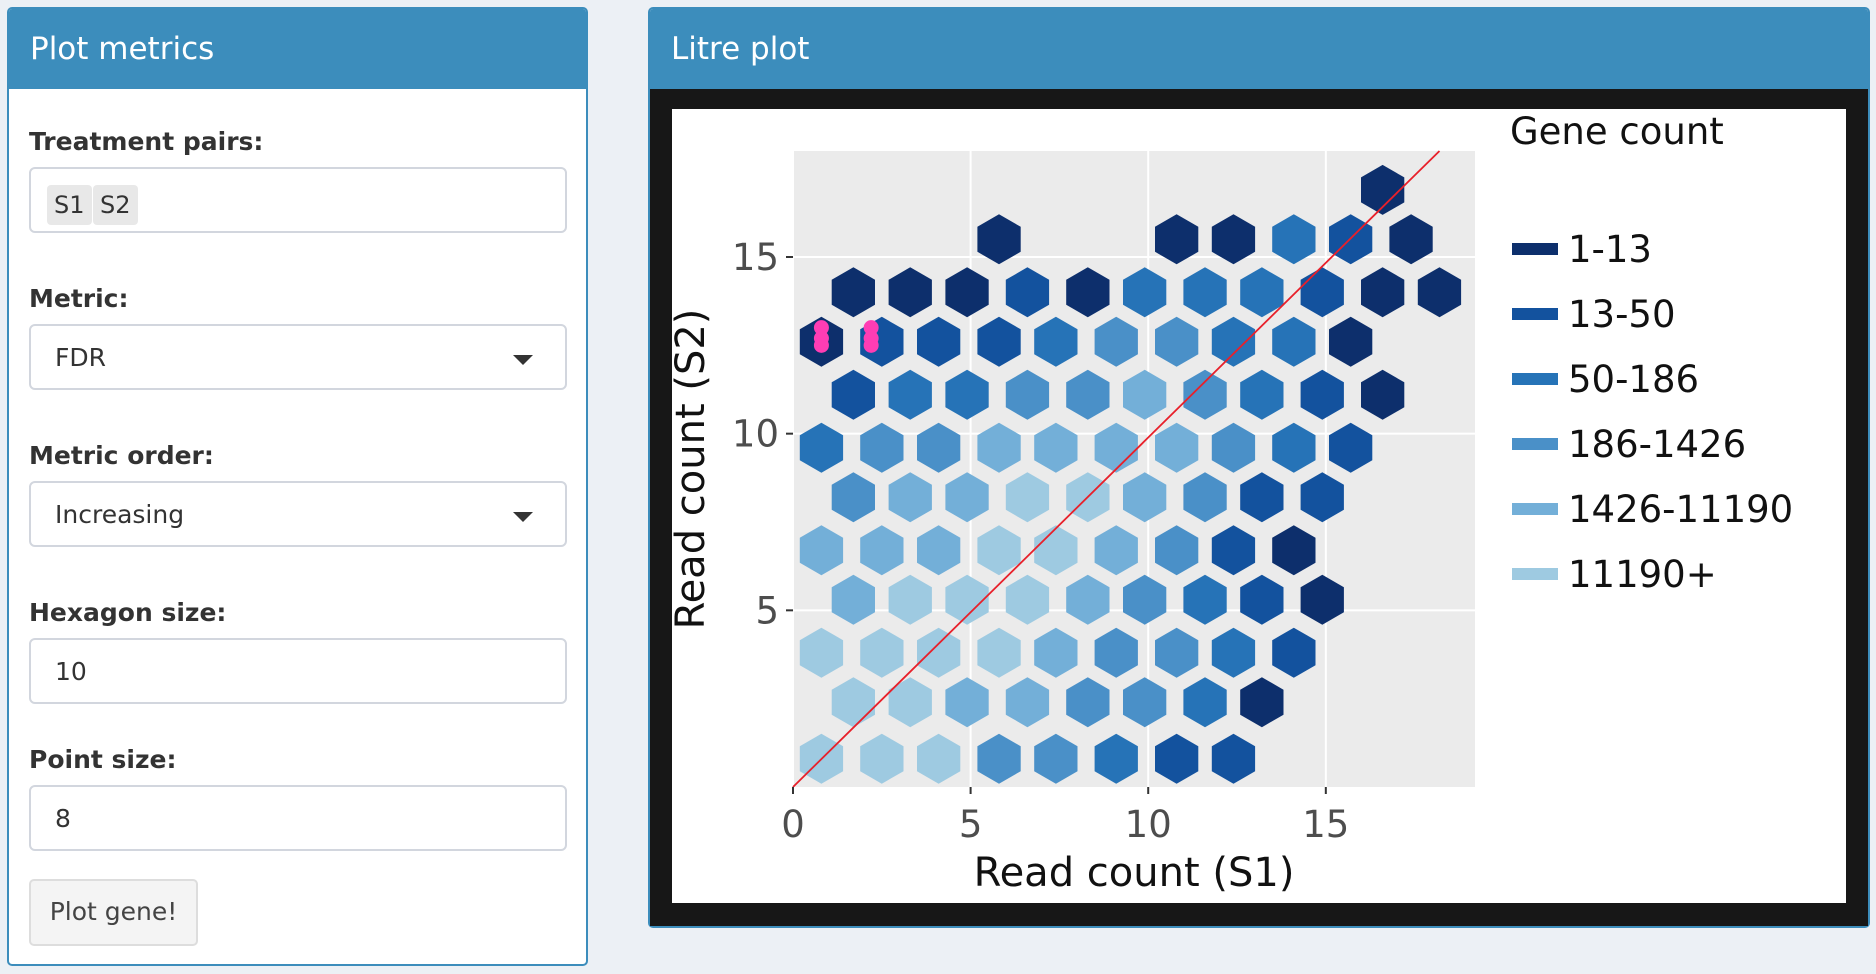  Describe the element at coordinates (1657, 444) in the screenshot. I see `legend-label: 186-1426` at that location.